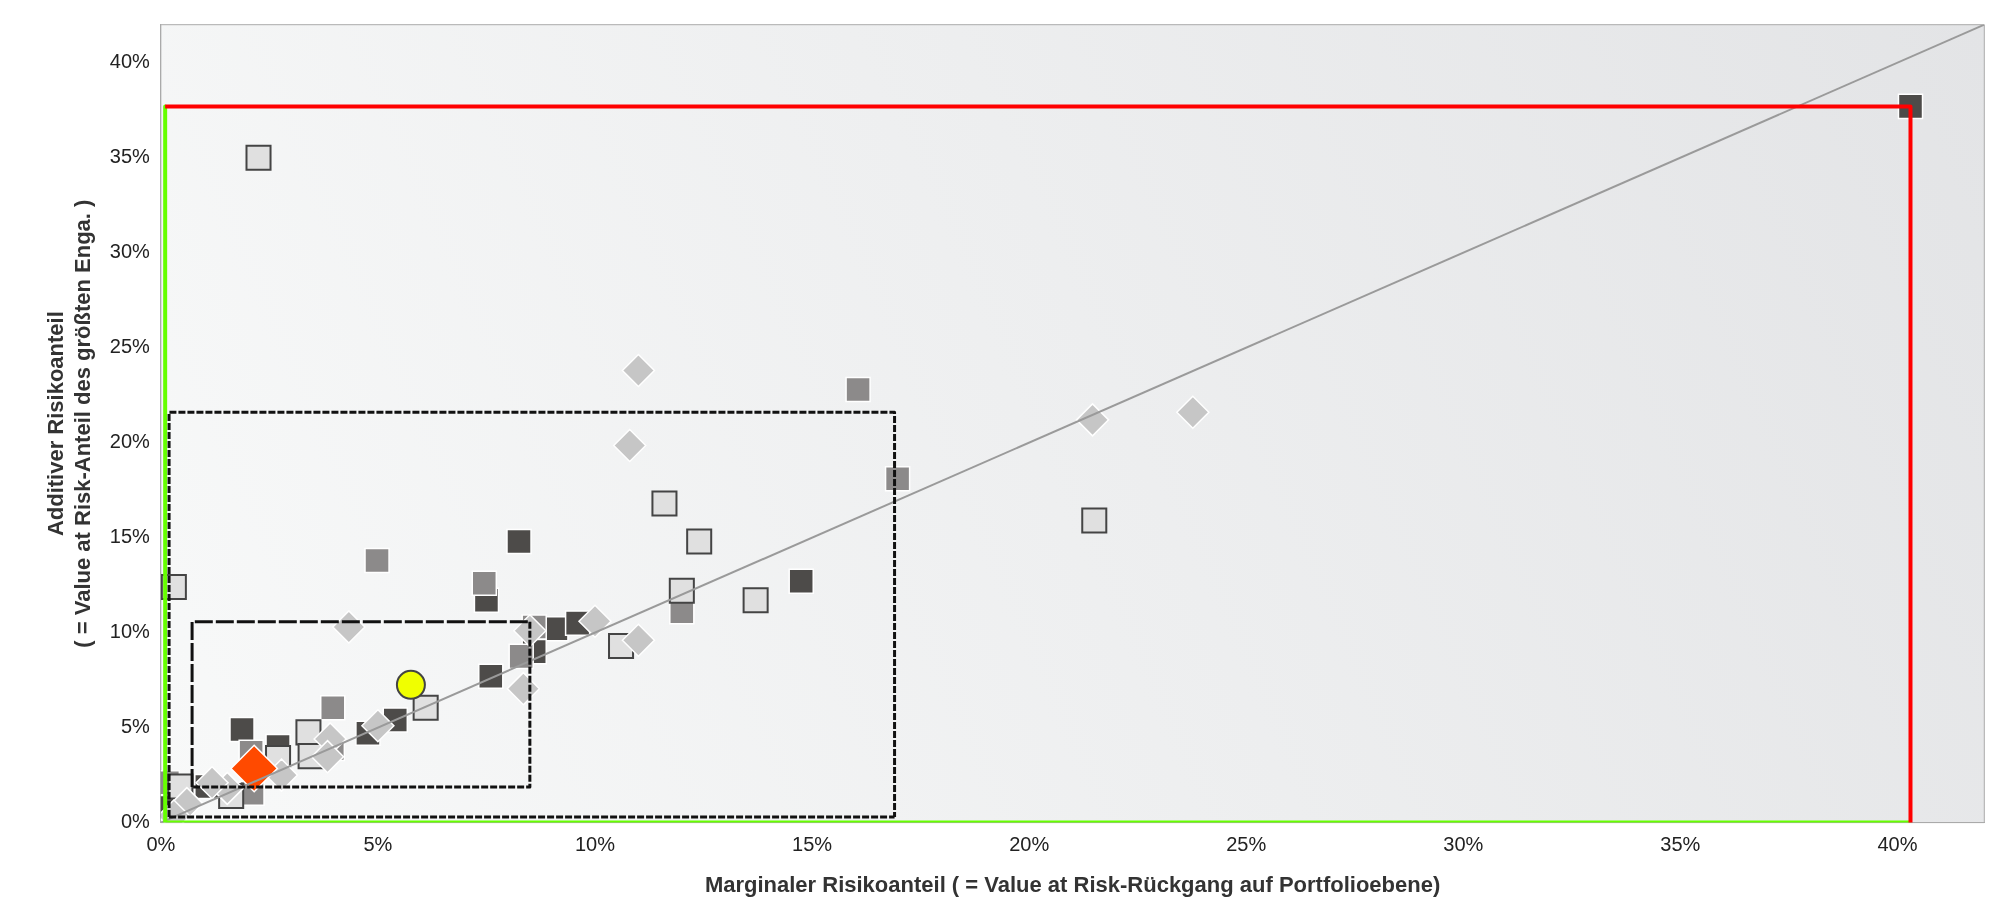 The width and height of the screenshot is (2009, 907). What do you see at coordinates (135, 821) in the screenshot?
I see `y-tick-label: 0%` at bounding box center [135, 821].